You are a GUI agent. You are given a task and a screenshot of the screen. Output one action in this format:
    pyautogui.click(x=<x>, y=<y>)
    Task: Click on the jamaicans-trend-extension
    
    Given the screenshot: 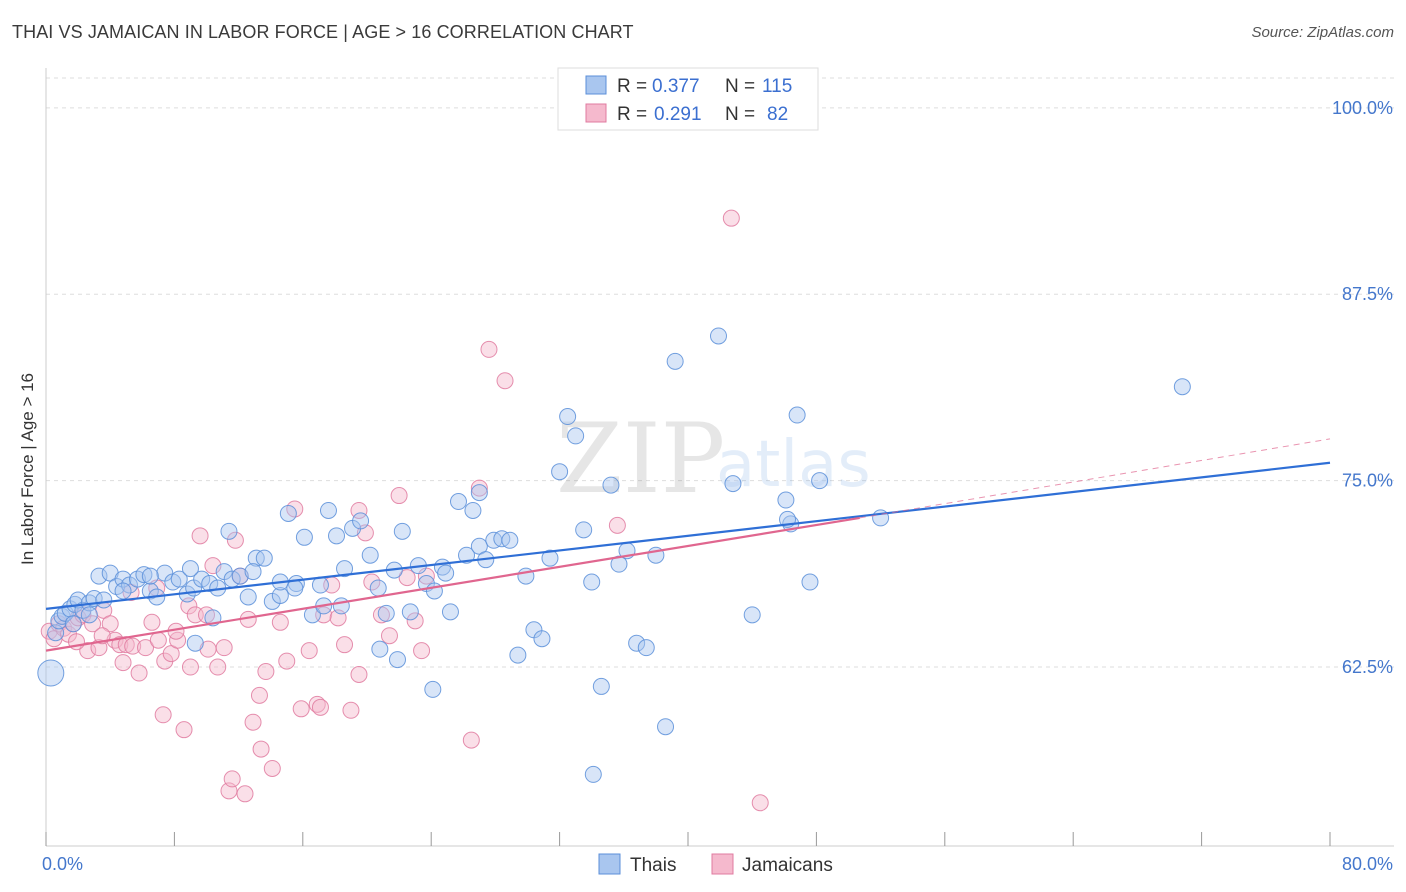 What is the action you would take?
    pyautogui.click(x=1095, y=478)
    